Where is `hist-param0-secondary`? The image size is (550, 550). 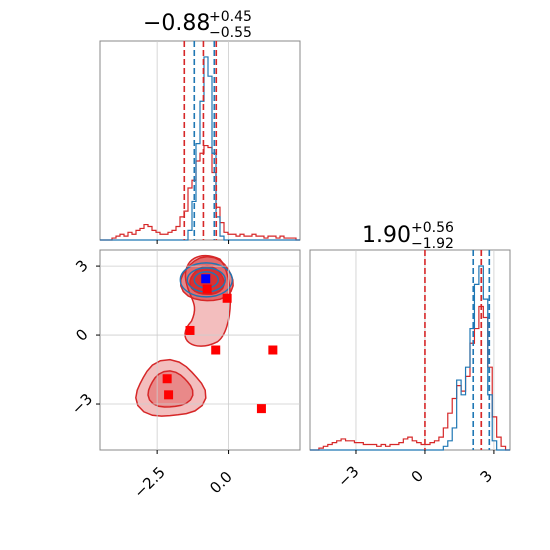
hist-param0-secondary is located at coordinates (200, 148).